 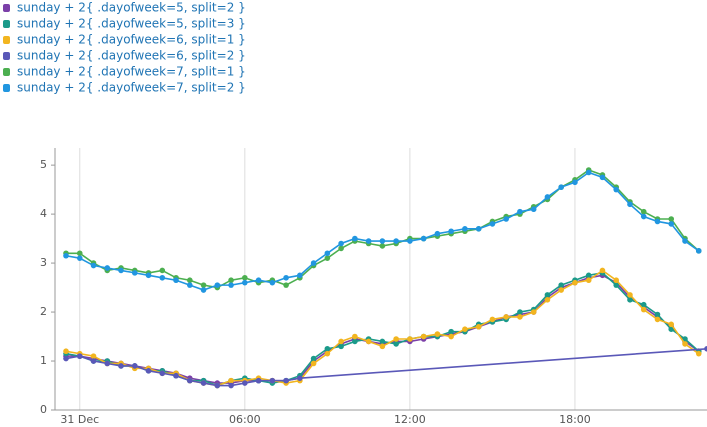 I want to click on legend-label: sunday + 2{ .dayofweek=5, split=3 }, so click(x=131, y=24).